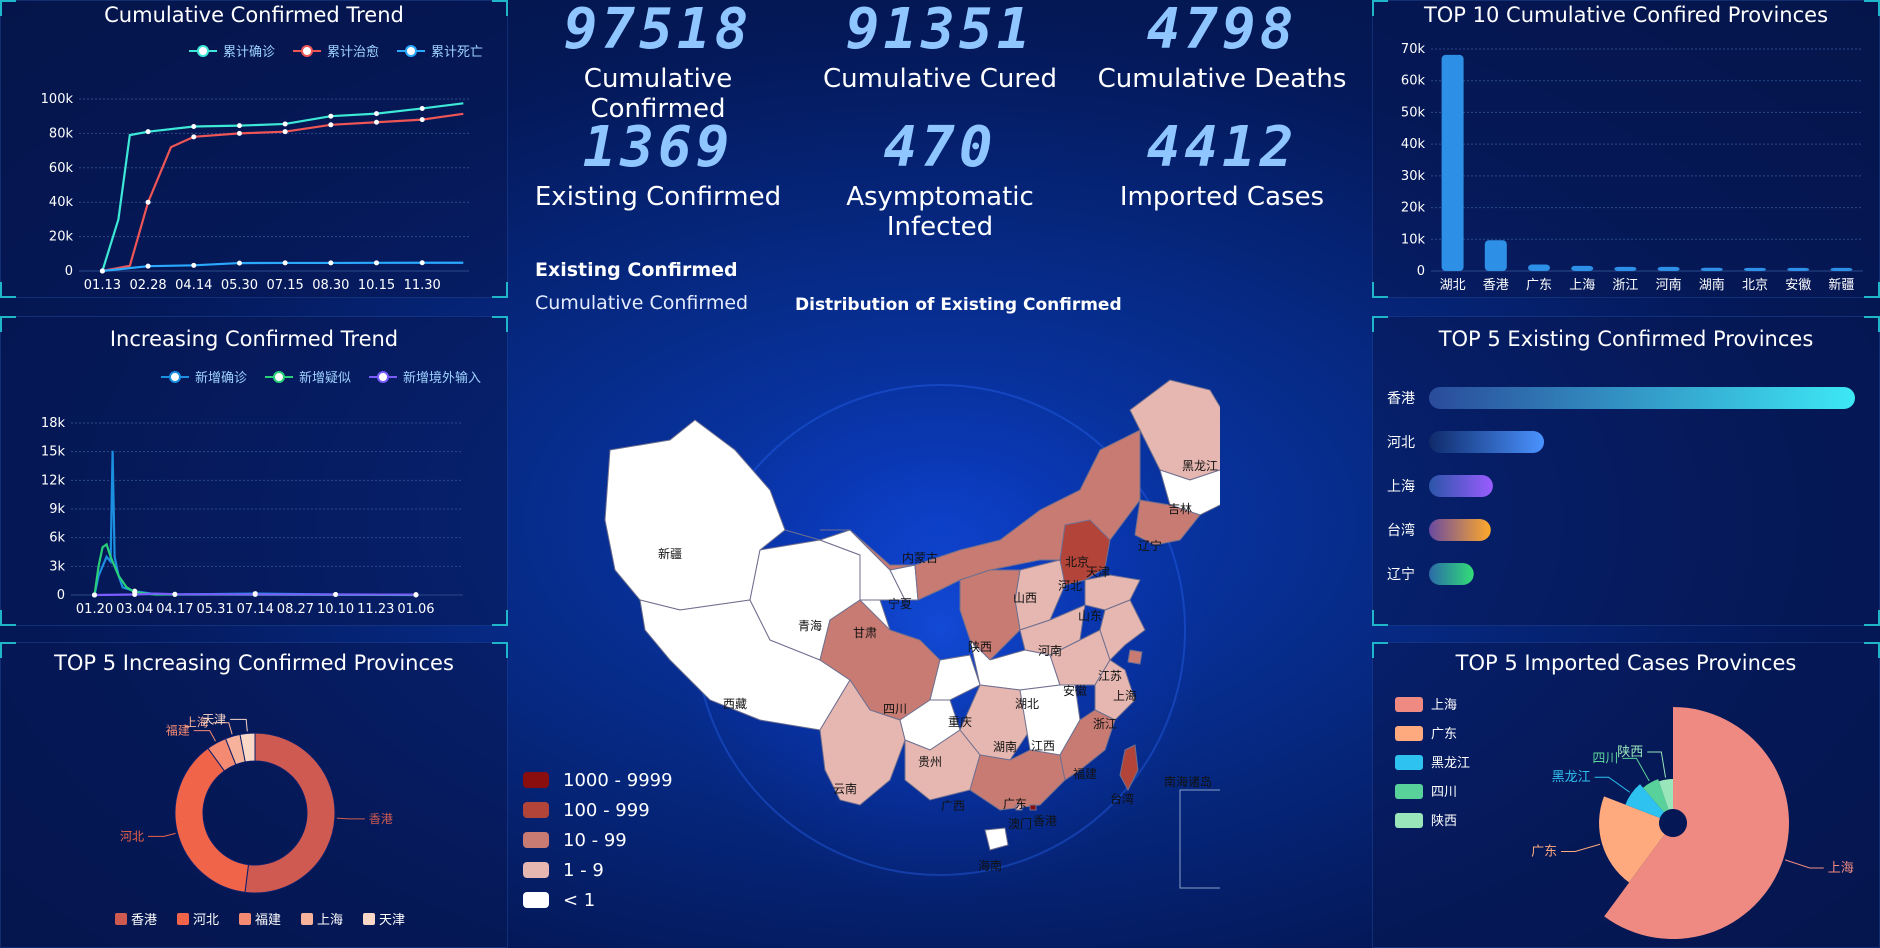  What do you see at coordinates (1050, 650) in the screenshot?
I see `province-label: 河南` at bounding box center [1050, 650].